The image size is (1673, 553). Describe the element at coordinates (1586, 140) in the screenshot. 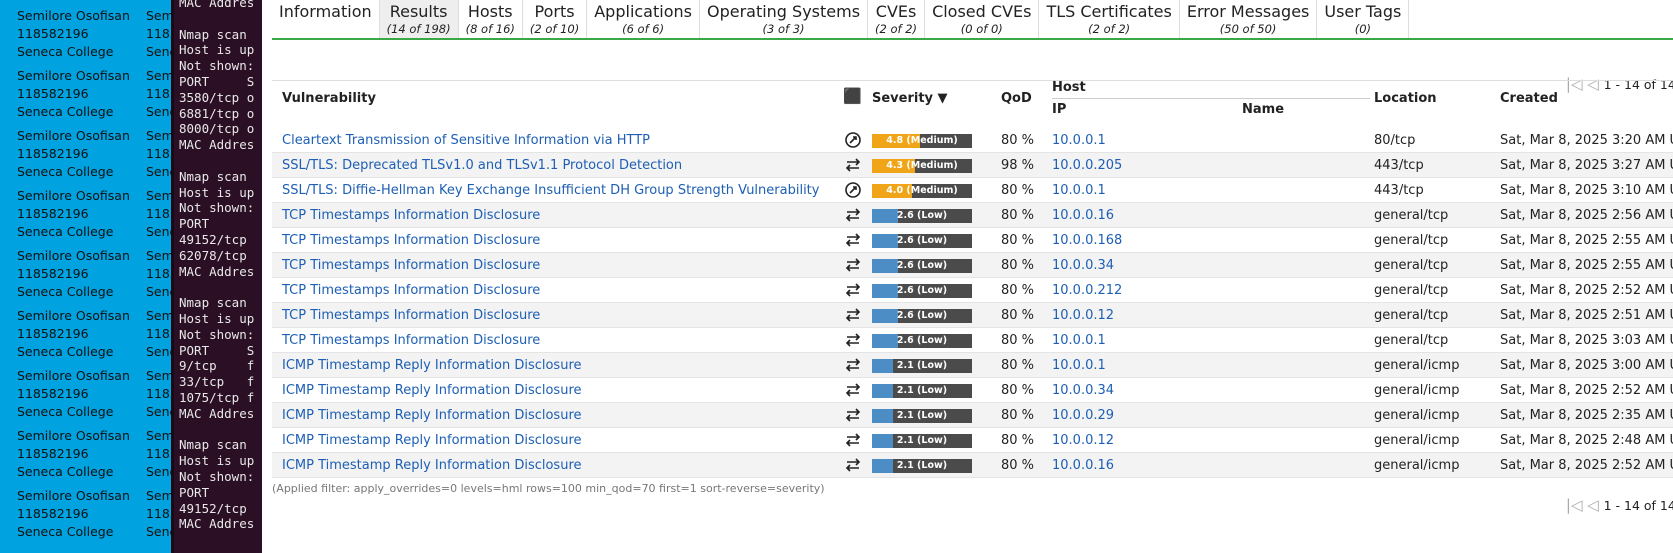

I see `created: Sat, Mar 8, 2025 3:20 AM UTC` at that location.